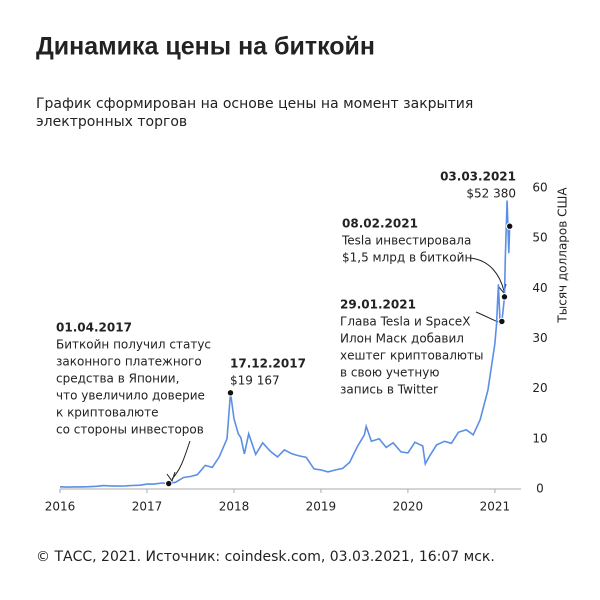  Describe the element at coordinates (94, 328) in the screenshot. I see `annotation-date: 01.04.2017` at that location.